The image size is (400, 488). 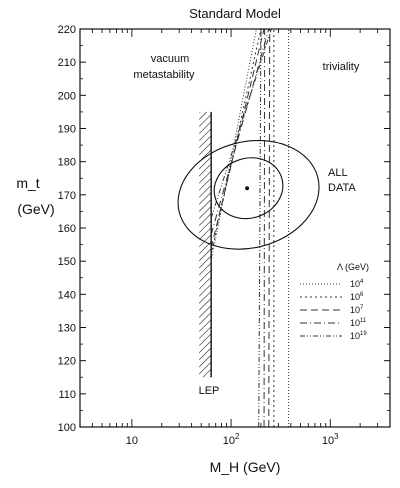 I want to click on x-axis-title: M_H (GeV), so click(x=245, y=467).